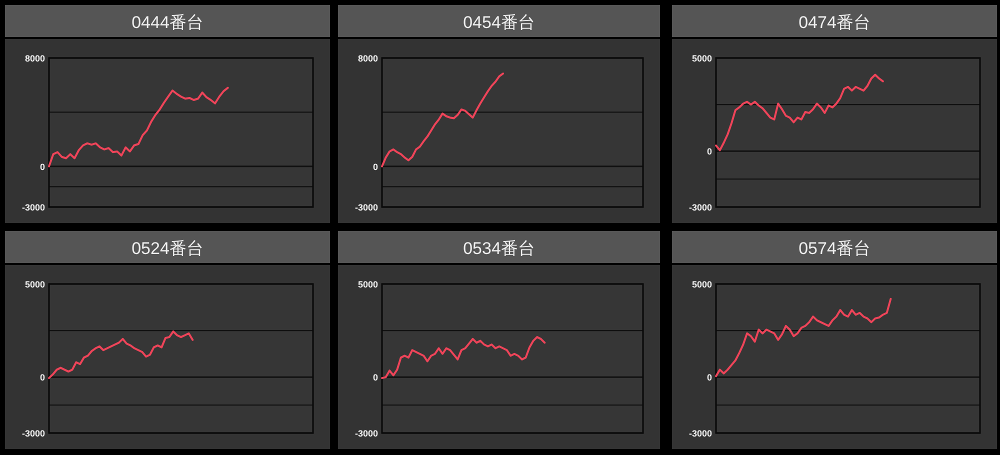 This screenshot has width=1000, height=455. Describe the element at coordinates (168, 22) in the screenshot. I see `chart-title: 0444番台` at that location.